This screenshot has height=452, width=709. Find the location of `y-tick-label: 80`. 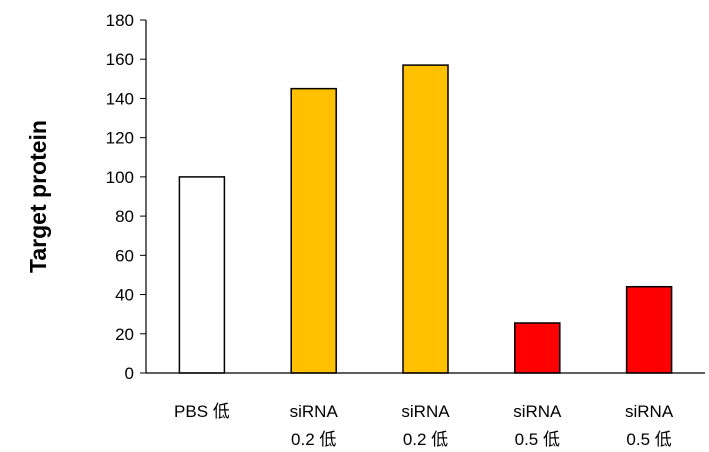

y-tick-label: 80 is located at coordinates (124, 216).